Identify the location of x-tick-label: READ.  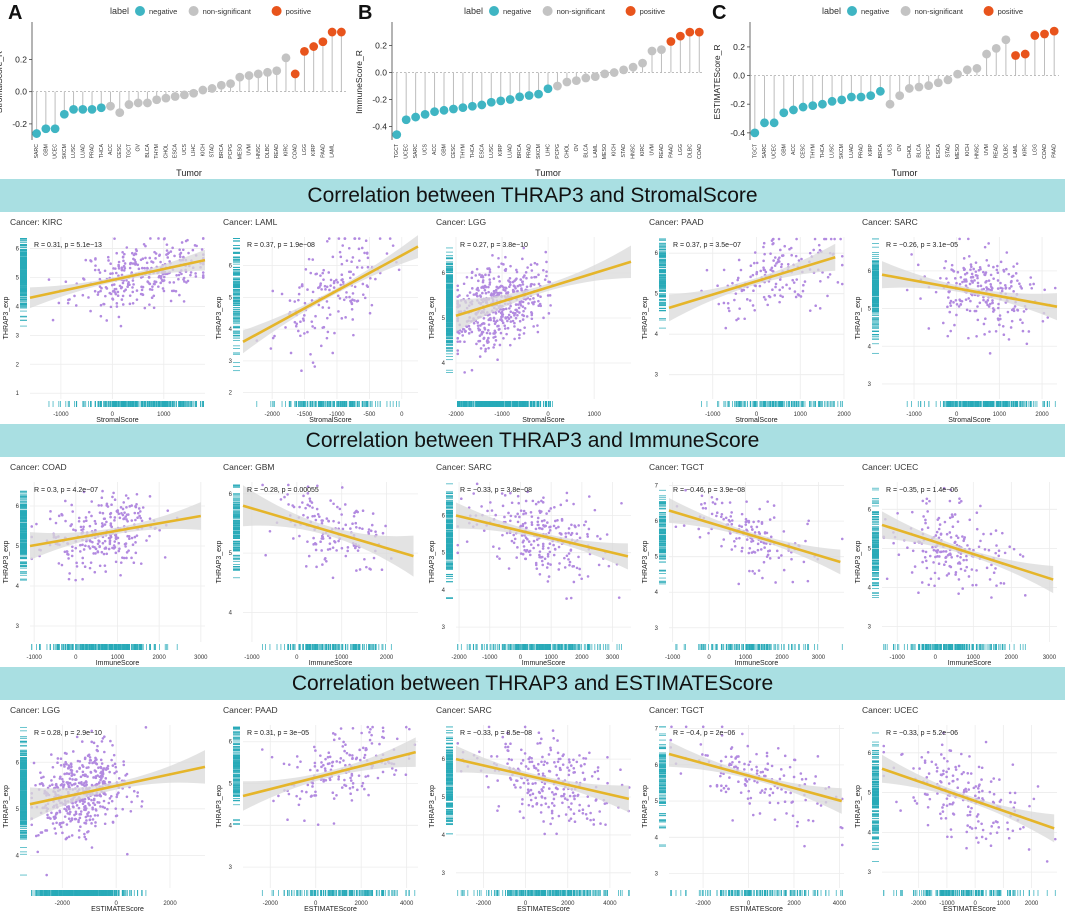
(997, 151).